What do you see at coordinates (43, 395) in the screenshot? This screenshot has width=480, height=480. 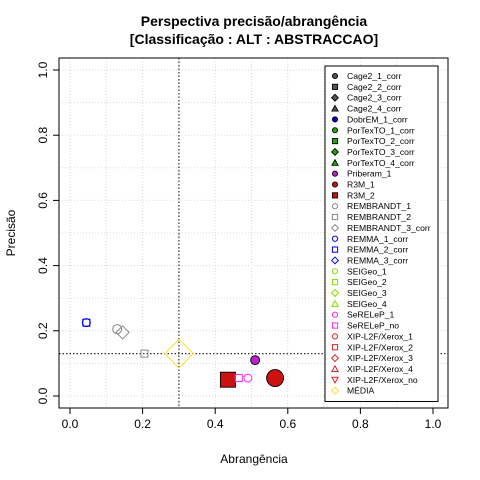 I see `y-tick-label: 0.0` at bounding box center [43, 395].